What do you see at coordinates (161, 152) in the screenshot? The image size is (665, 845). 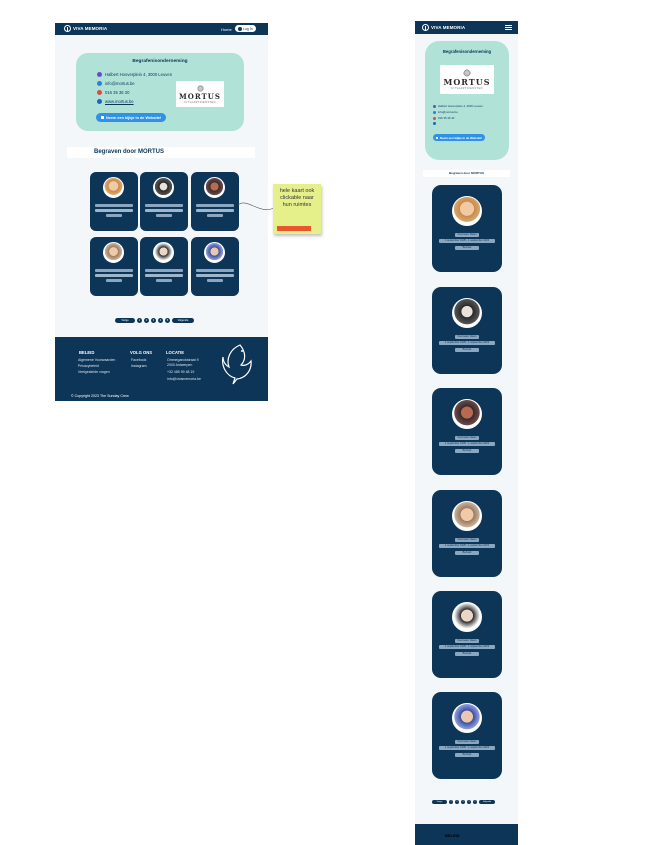 I see `section-title-bar` at bounding box center [161, 152].